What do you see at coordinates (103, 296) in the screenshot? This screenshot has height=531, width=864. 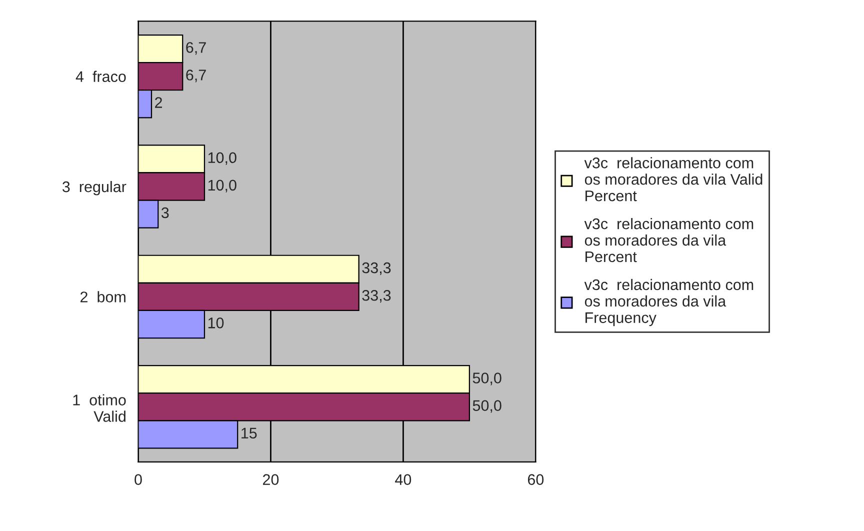 I see `y-tick-label: 2 bom` at bounding box center [103, 296].